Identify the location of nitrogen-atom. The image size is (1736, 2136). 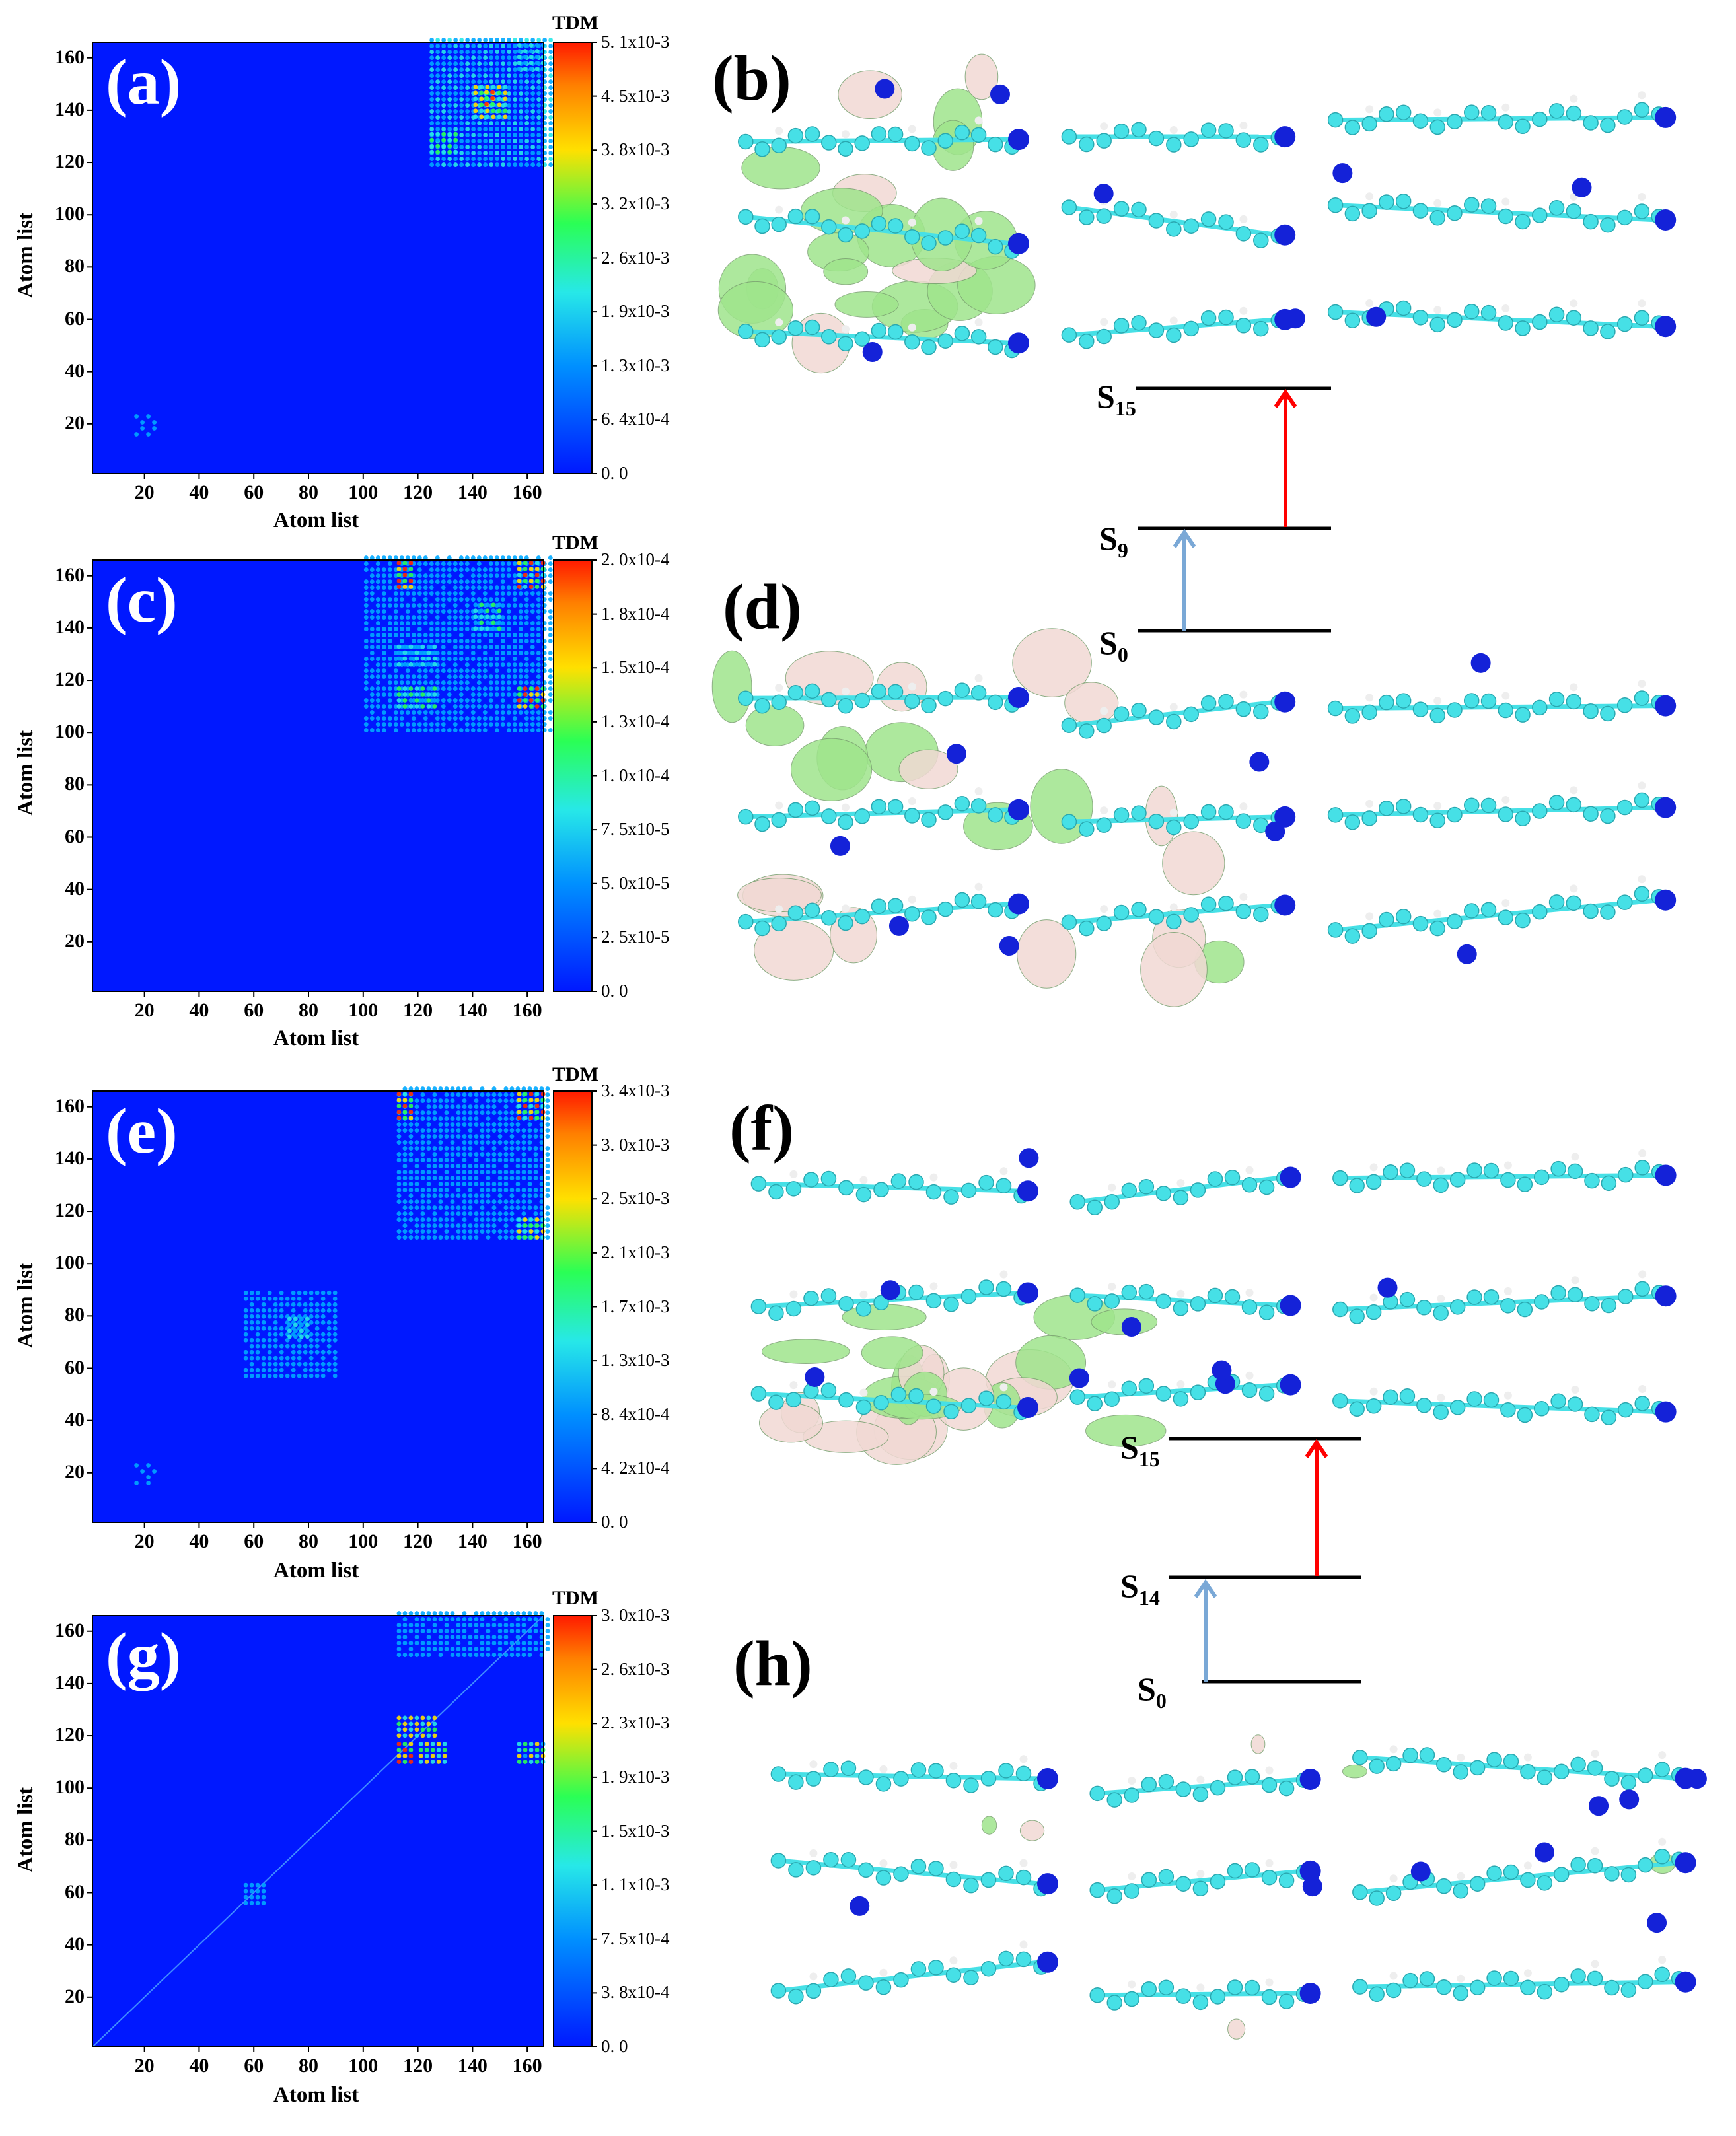
(1018, 697).